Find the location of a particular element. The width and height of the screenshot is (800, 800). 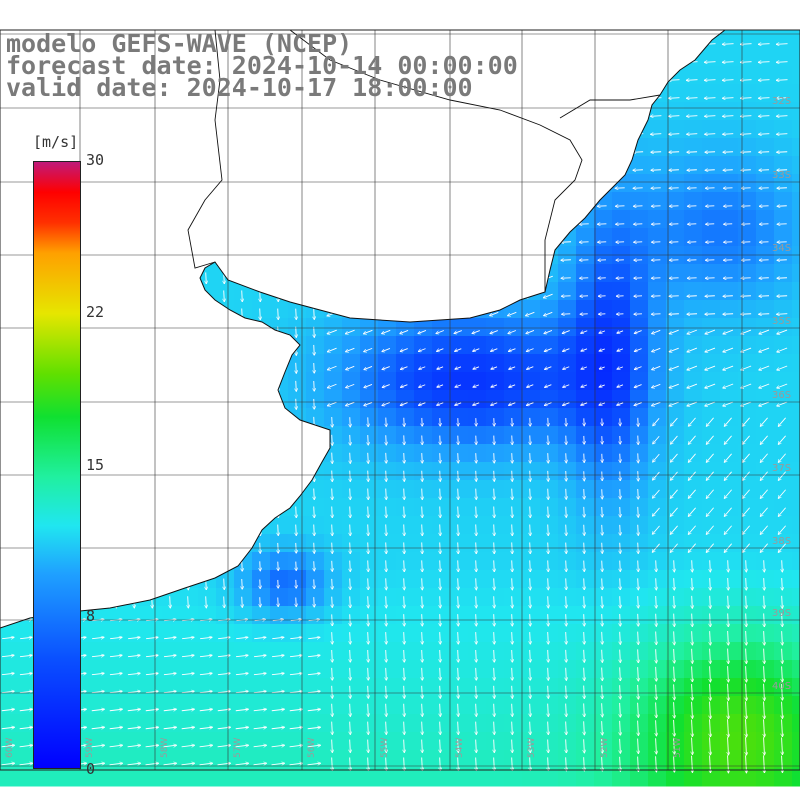

lat-label: 40S is located at coordinates (781, 686).